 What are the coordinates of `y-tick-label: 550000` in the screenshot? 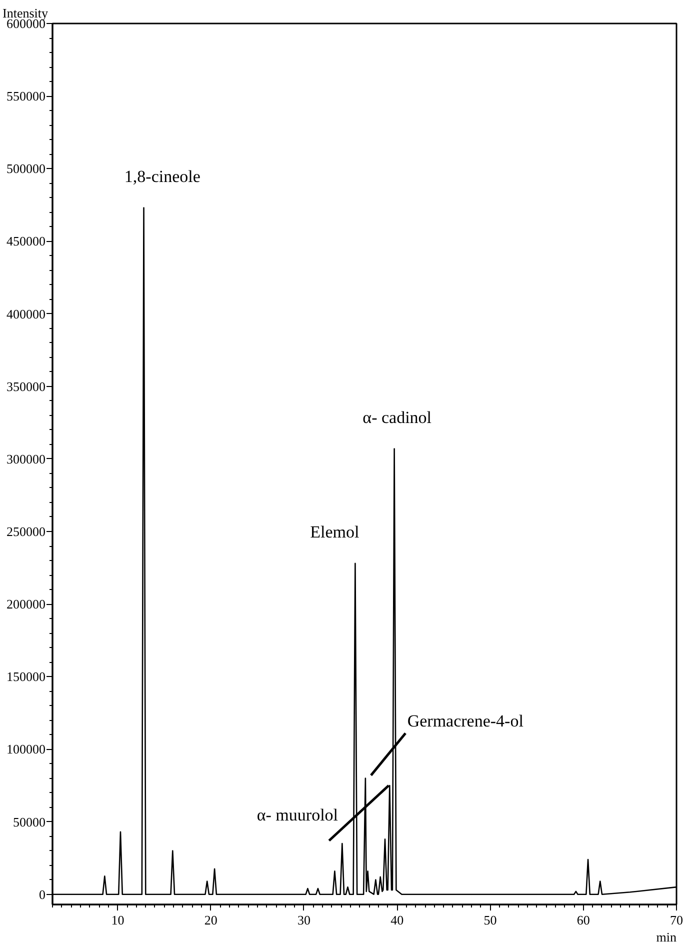 It's located at (26, 96).